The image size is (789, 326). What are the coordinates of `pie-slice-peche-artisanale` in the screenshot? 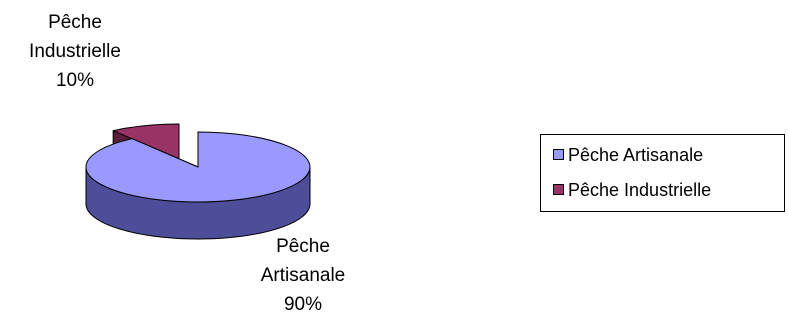 It's located at (198, 185).